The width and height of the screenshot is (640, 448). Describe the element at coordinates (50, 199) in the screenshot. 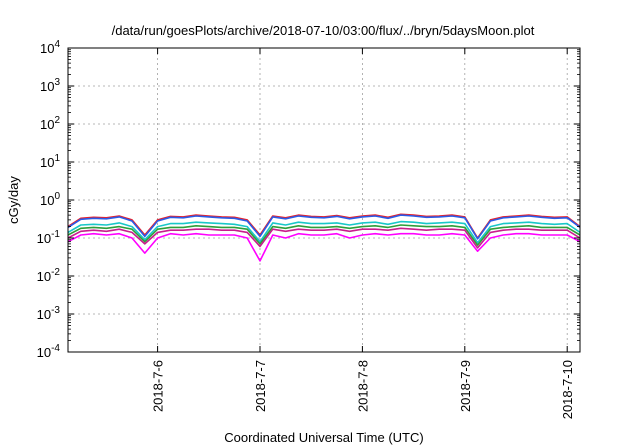

I see `y-tick-label: 10⁰` at that location.